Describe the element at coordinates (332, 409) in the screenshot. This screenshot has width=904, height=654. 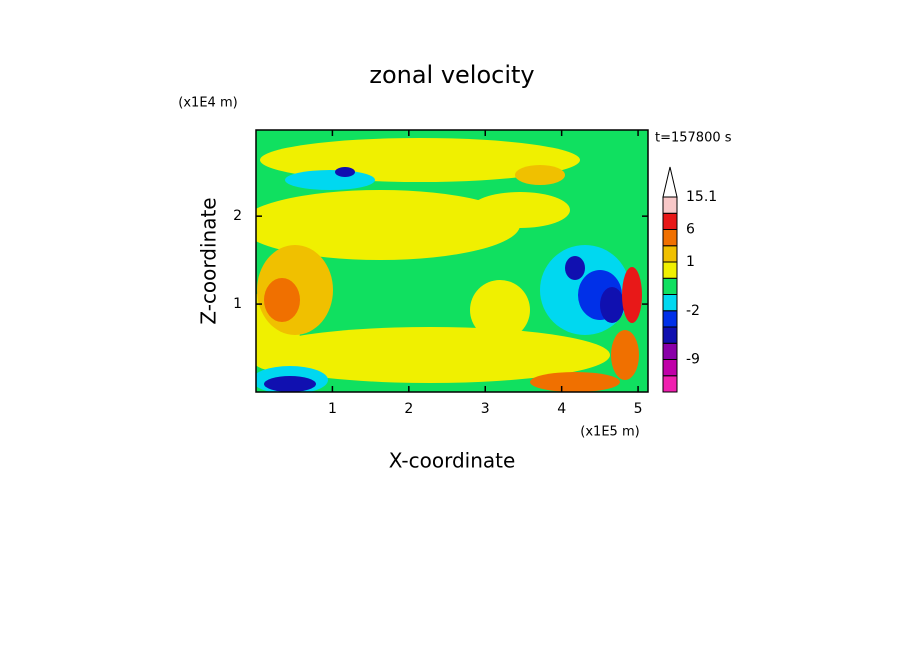
I see `x-tick-label: 1` at that location.